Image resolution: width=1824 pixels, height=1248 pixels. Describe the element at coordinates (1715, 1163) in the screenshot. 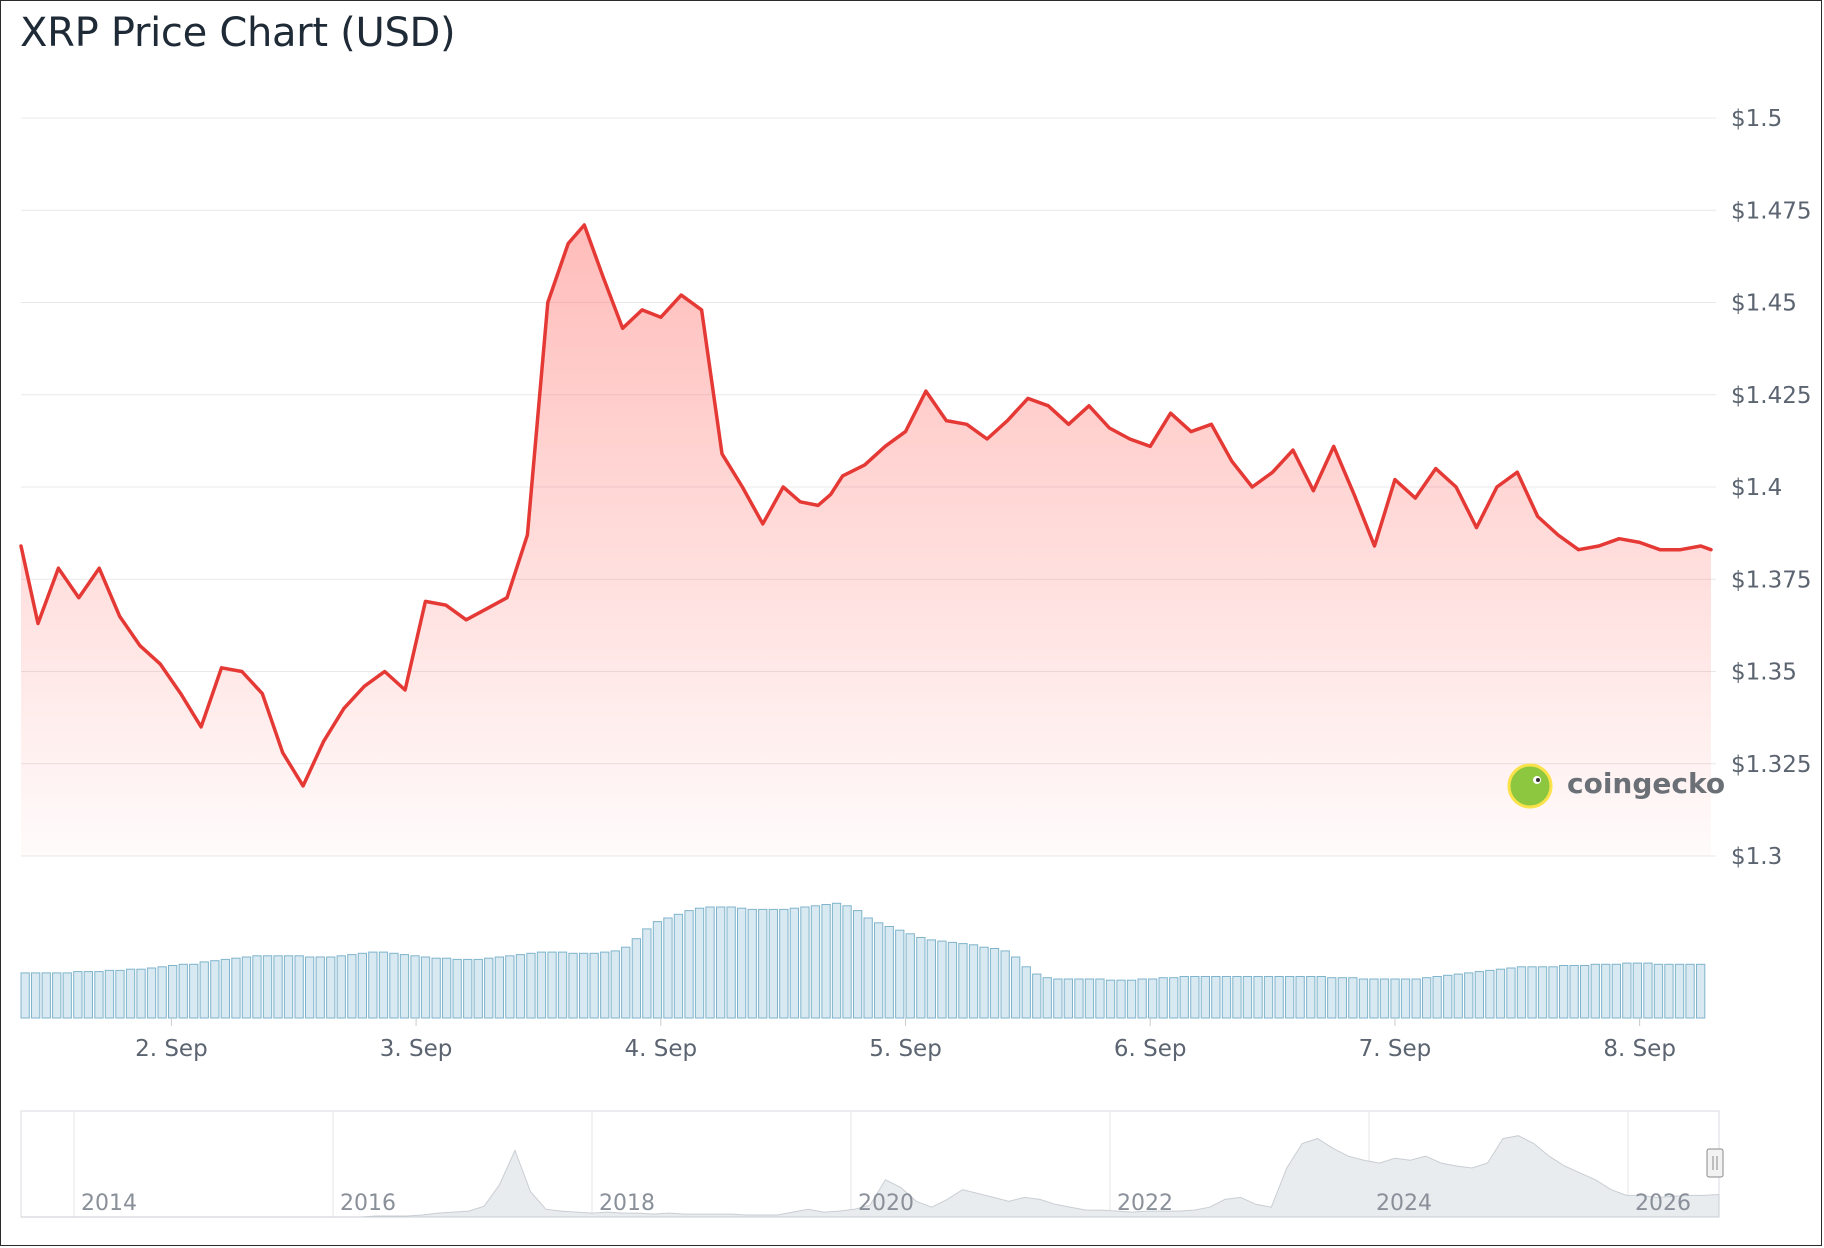

I see `navigator-handle` at that location.